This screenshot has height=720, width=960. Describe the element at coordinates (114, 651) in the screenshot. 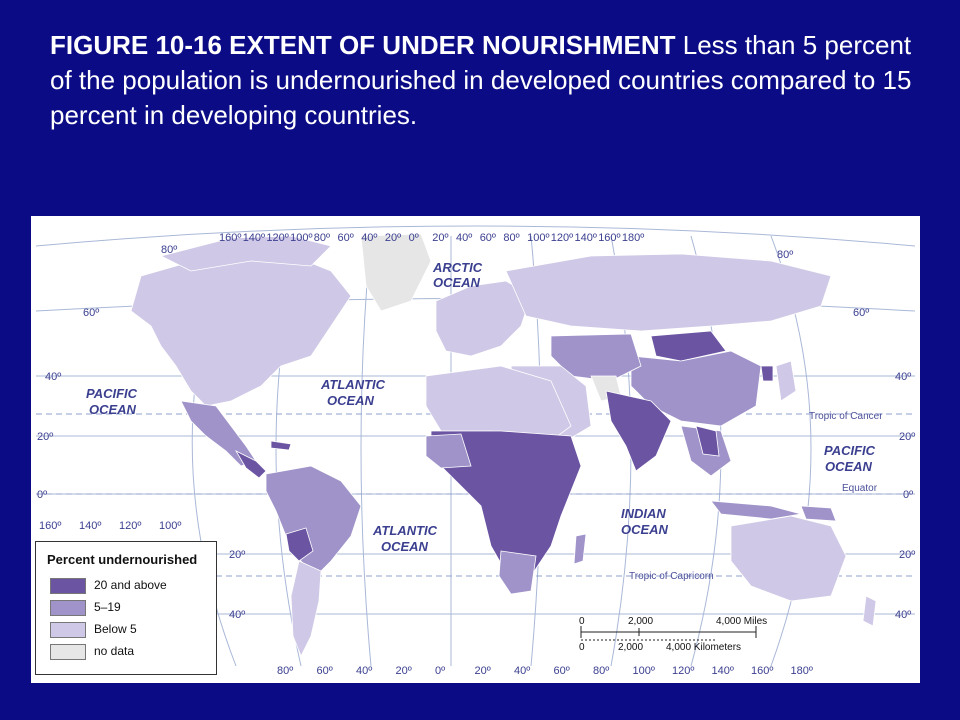

I see `legend-label: no data` at that location.